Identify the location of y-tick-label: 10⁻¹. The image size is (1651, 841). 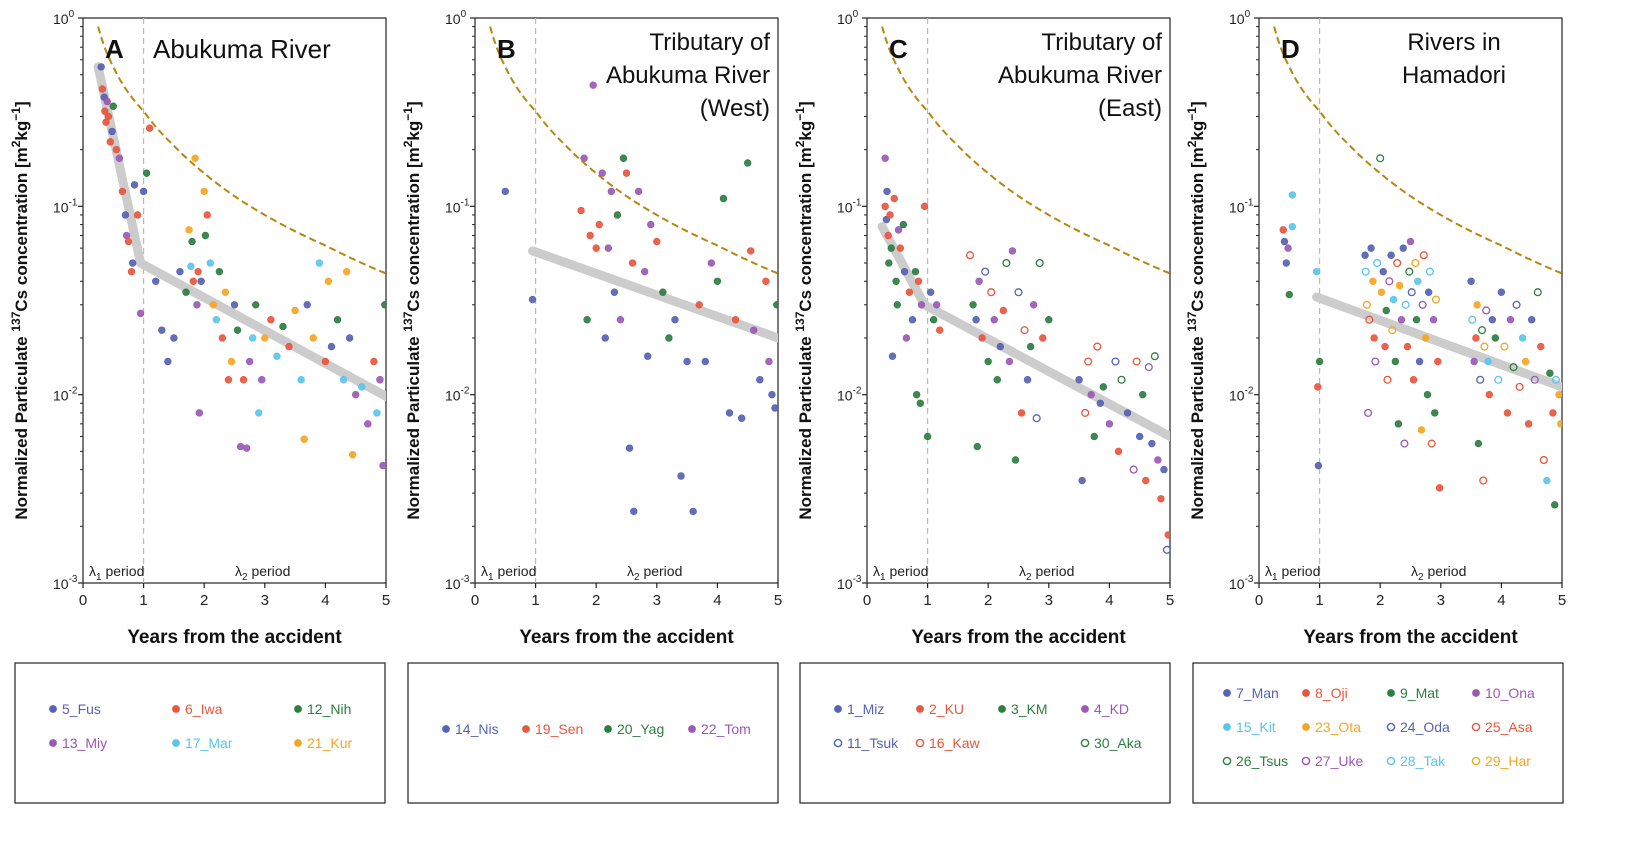
(1241, 206).